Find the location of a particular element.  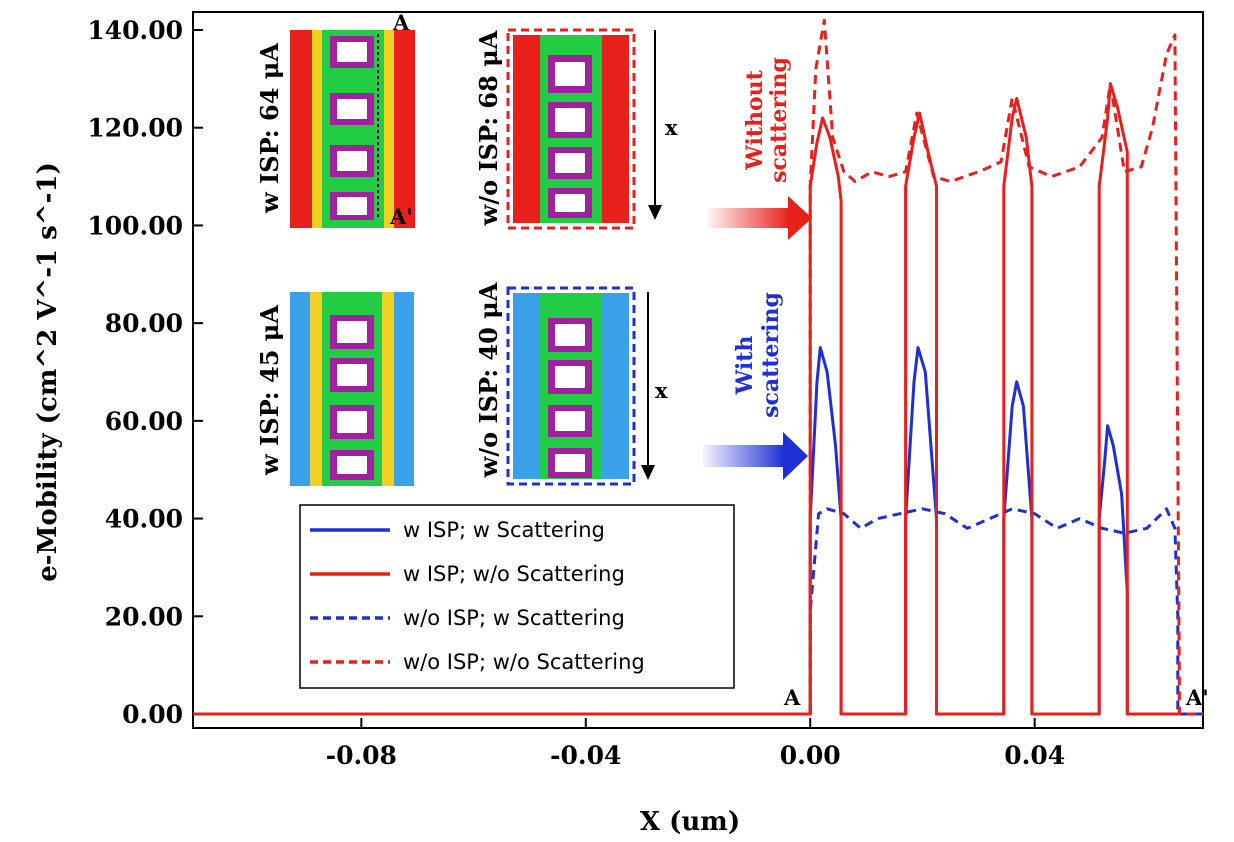

inset-x-arrow-label-1: x is located at coordinates (671, 127).